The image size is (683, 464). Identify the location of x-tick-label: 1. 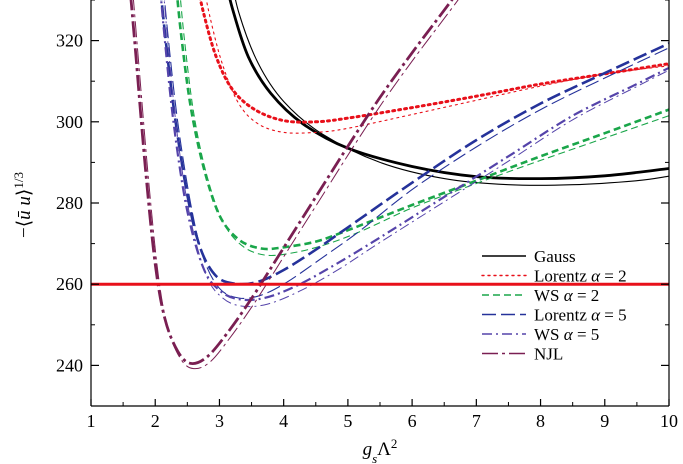
(91, 421).